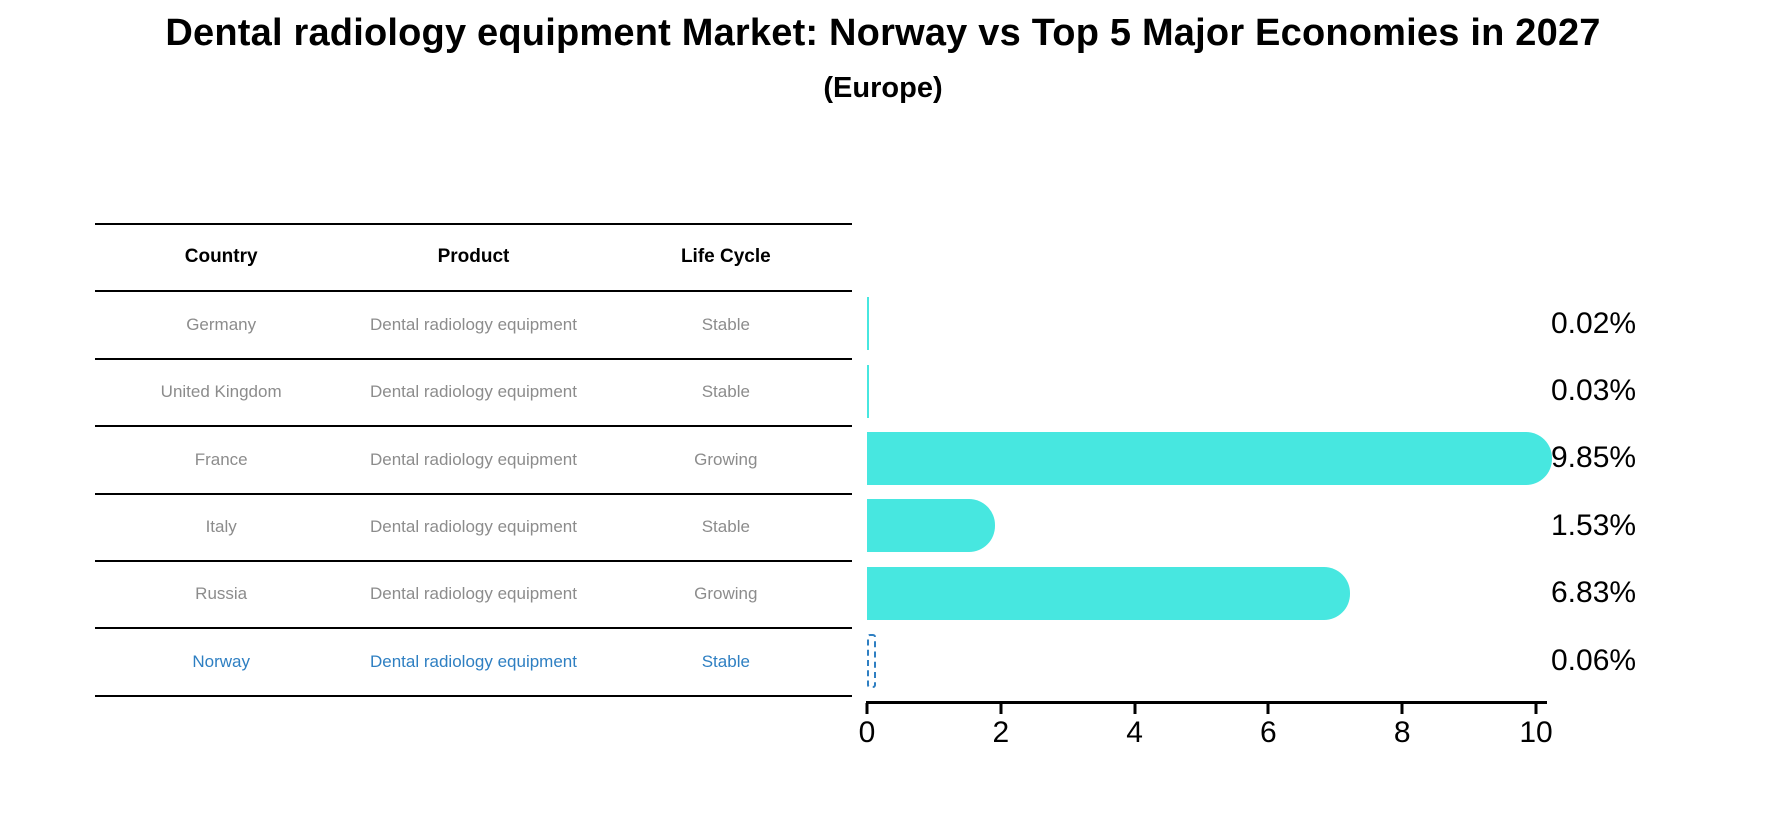 This screenshot has width=1766, height=823. I want to click on value-label-russia: 6.83%, so click(1594, 593).